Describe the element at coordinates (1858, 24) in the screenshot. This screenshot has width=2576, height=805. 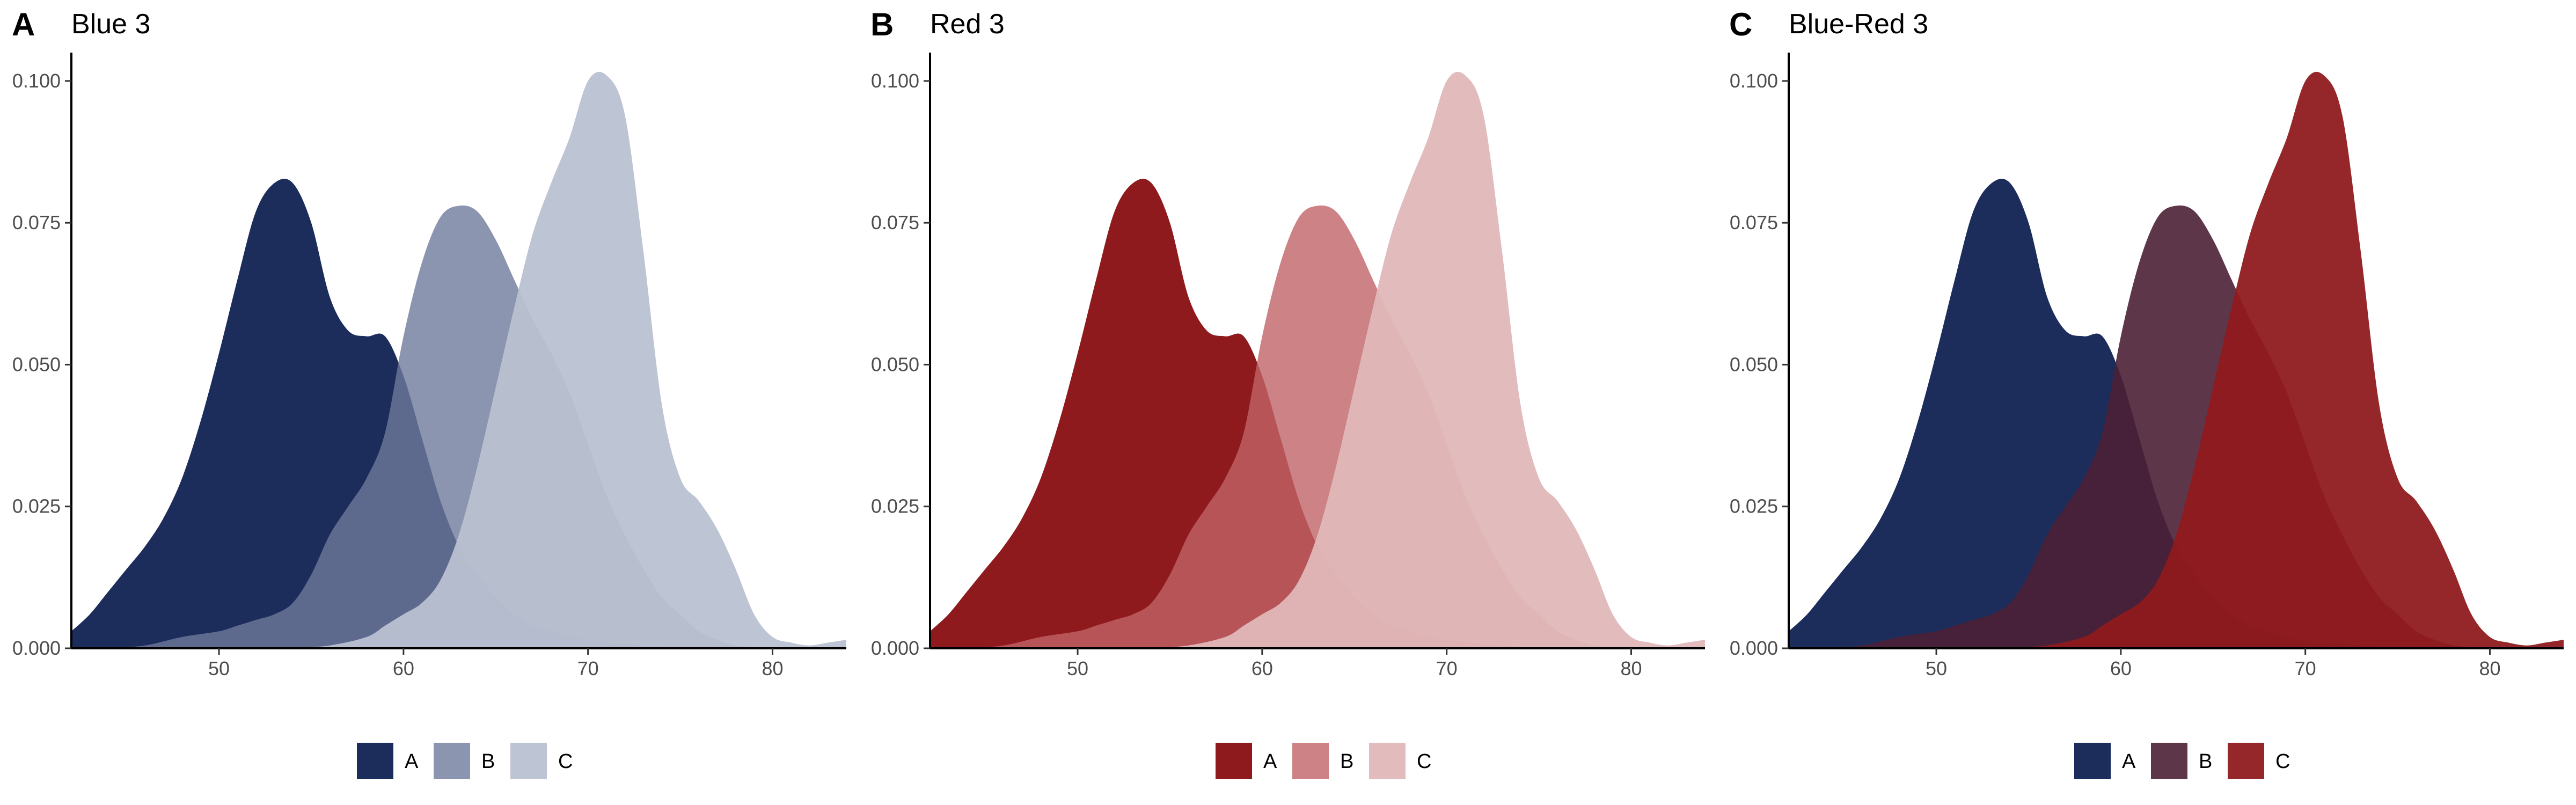
I see `panel-title: Blue-Red 3` at that location.